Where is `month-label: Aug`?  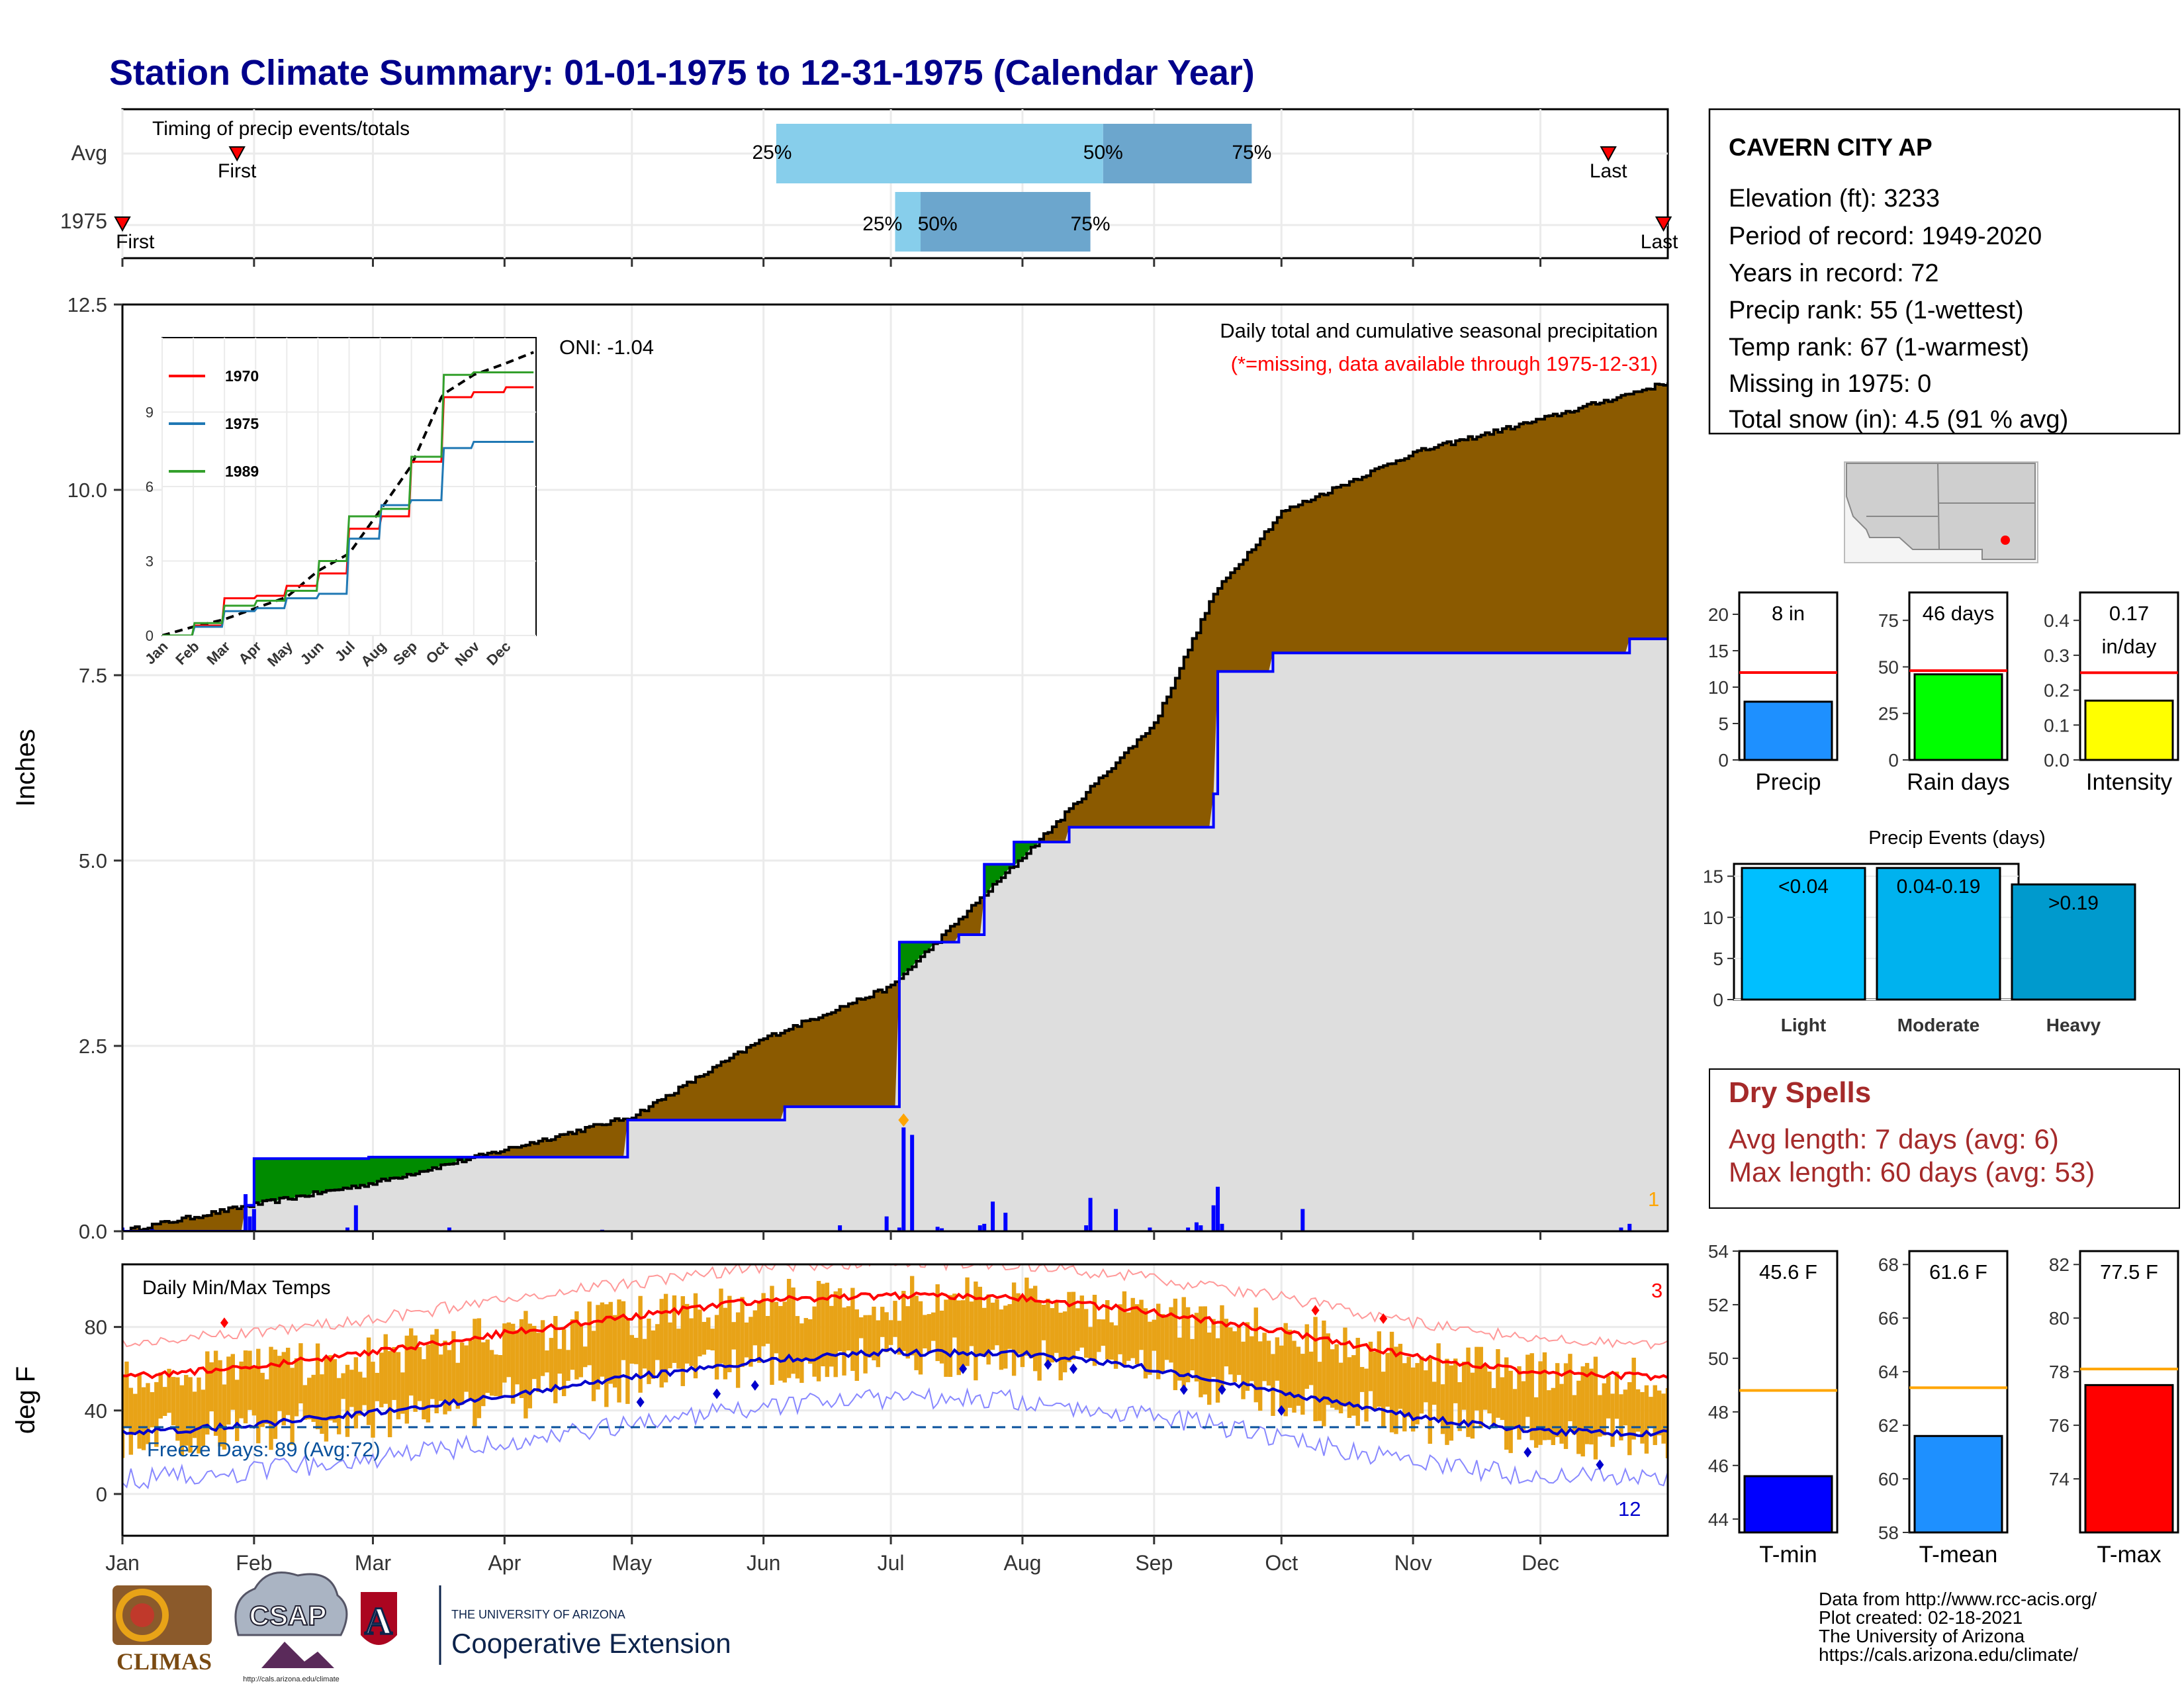
month-label: Aug is located at coordinates (1022, 1563).